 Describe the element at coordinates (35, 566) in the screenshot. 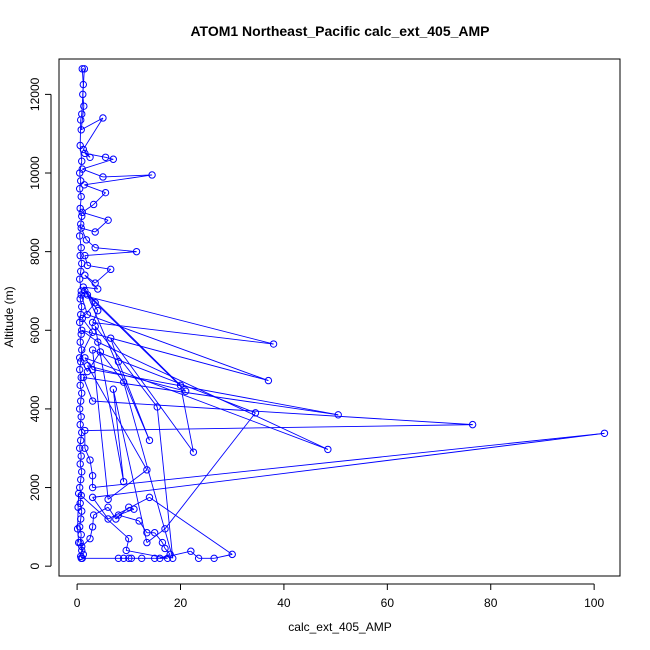

I see `y-tick-label: 0` at that location.